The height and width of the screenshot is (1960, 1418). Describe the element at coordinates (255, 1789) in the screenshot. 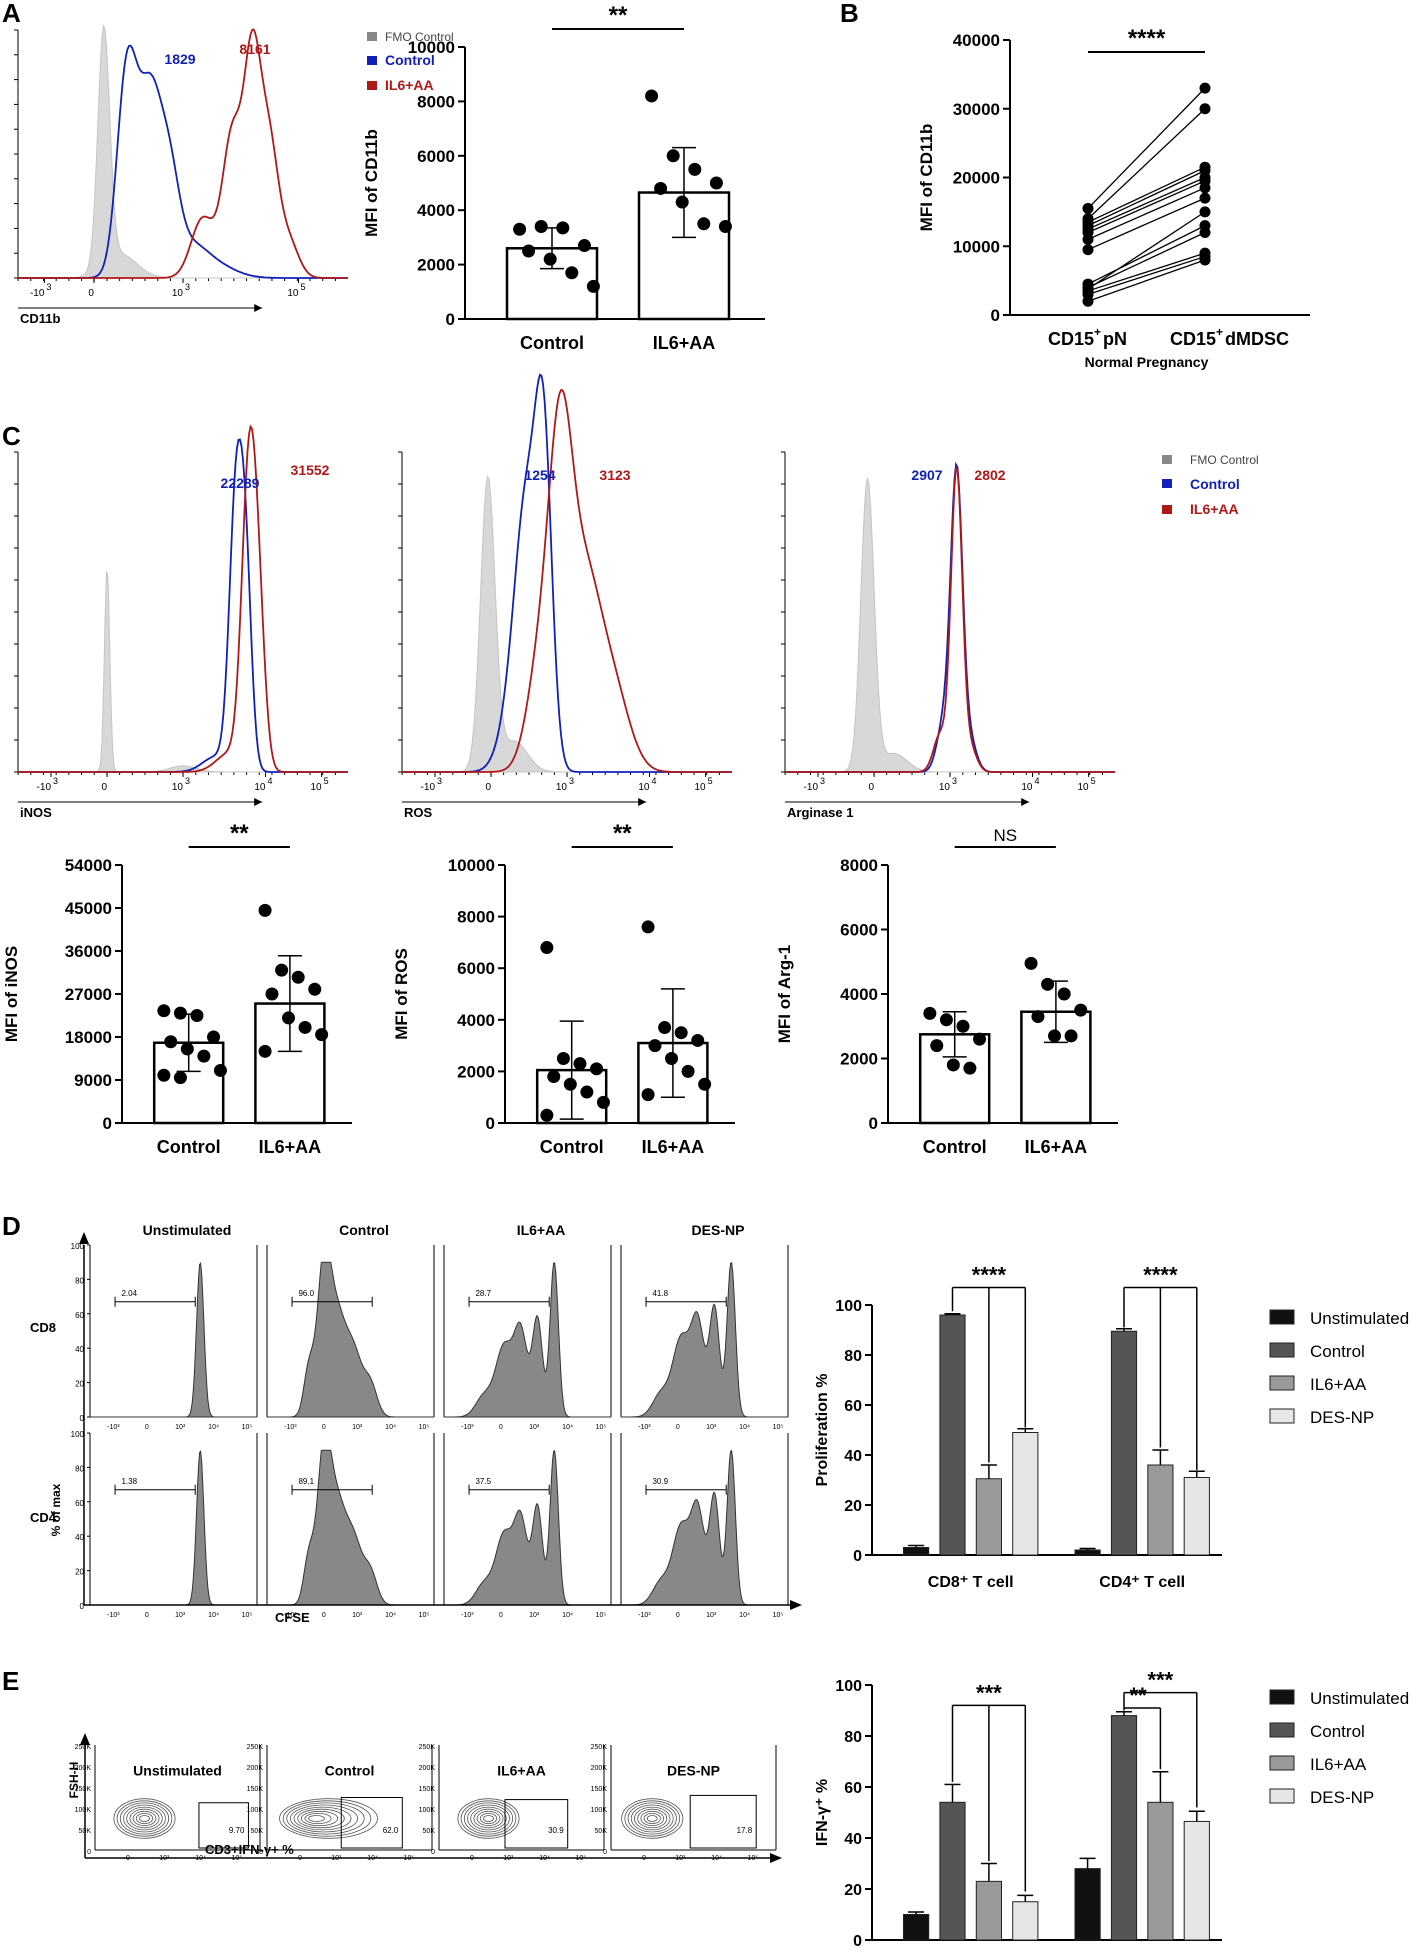

I see `y-tick-label: 150K` at that location.